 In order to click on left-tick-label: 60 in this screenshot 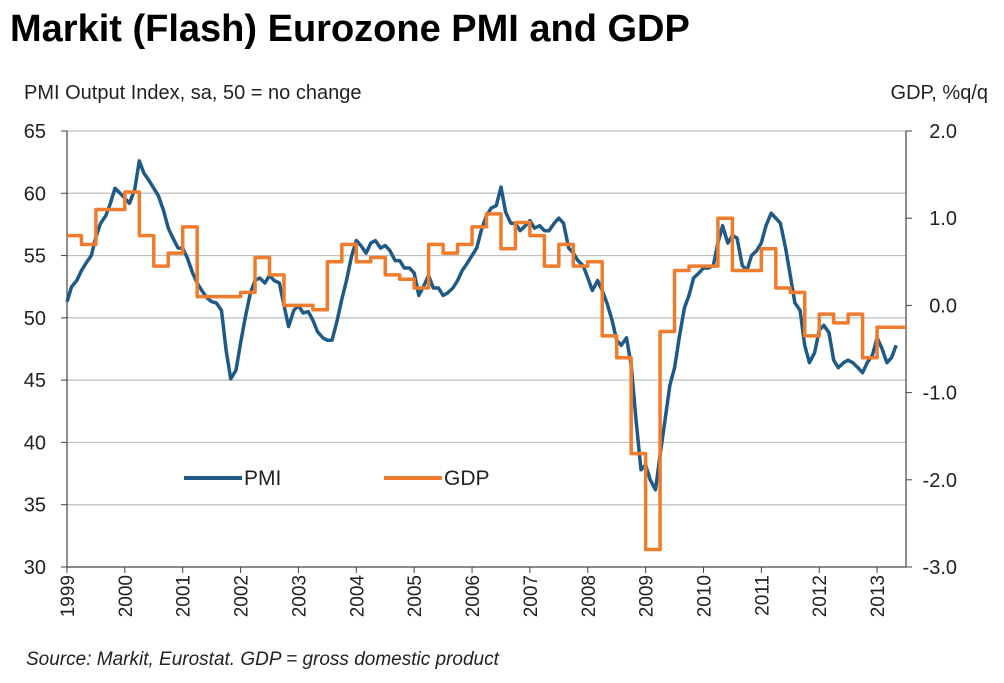, I will do `click(35, 194)`.